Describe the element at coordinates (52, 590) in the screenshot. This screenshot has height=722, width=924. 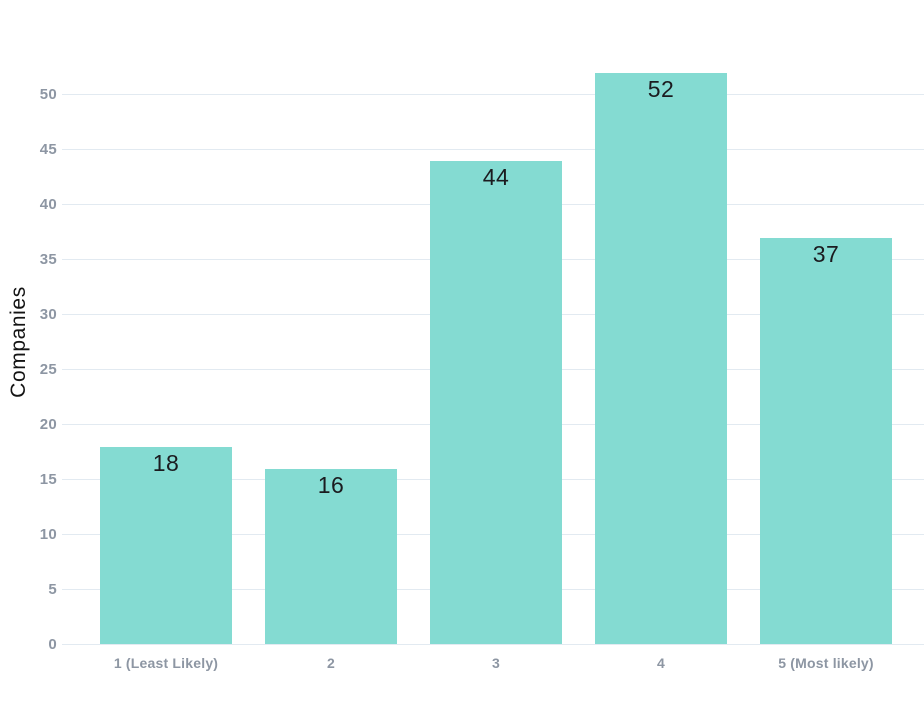
I see `y-tick-label-5: 5` at that location.